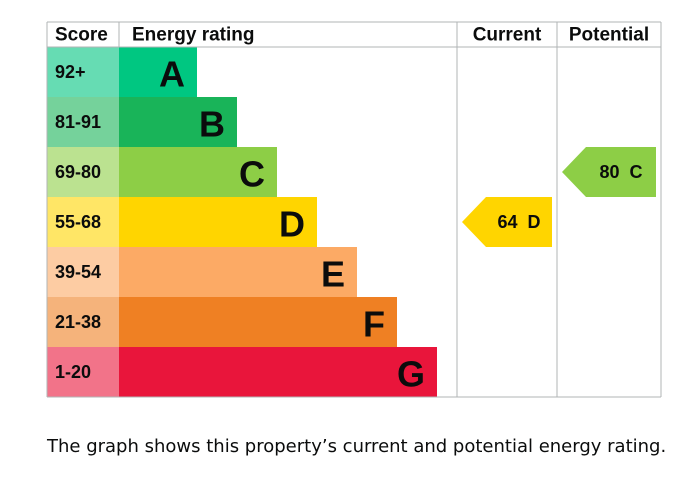 The image size is (697, 485). What do you see at coordinates (518, 222) in the screenshot?
I see `current-rating-label: 64 D` at bounding box center [518, 222].